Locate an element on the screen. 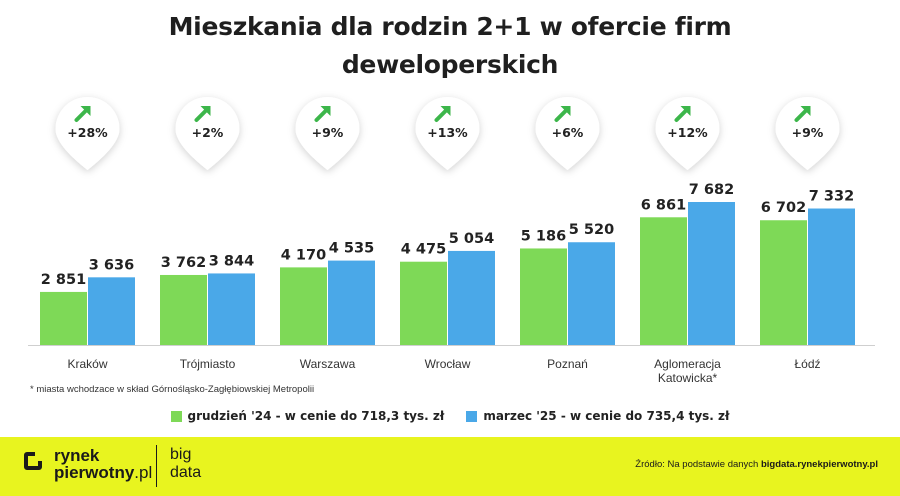 This screenshot has height=496, width=900. bigdata-logo: big data is located at coordinates (185, 464).